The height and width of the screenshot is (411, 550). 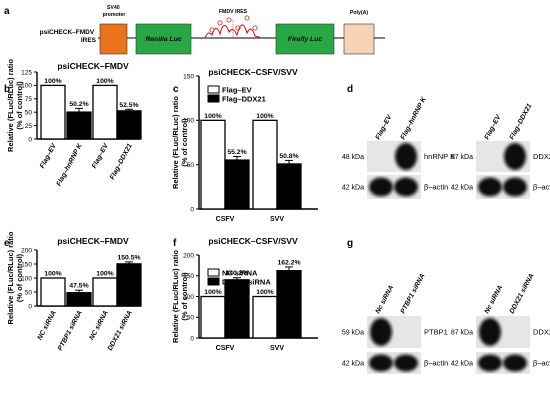 I want to click on polya-box, so click(x=359, y=39).